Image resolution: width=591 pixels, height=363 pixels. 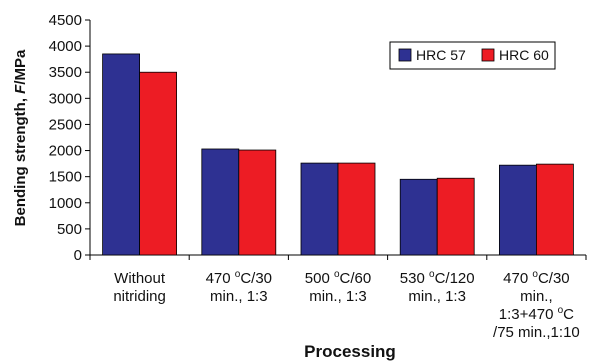 What do you see at coordinates (239, 287) in the screenshot?
I see `category-label: 470 oC/30 min., 1:3` at bounding box center [239, 287].